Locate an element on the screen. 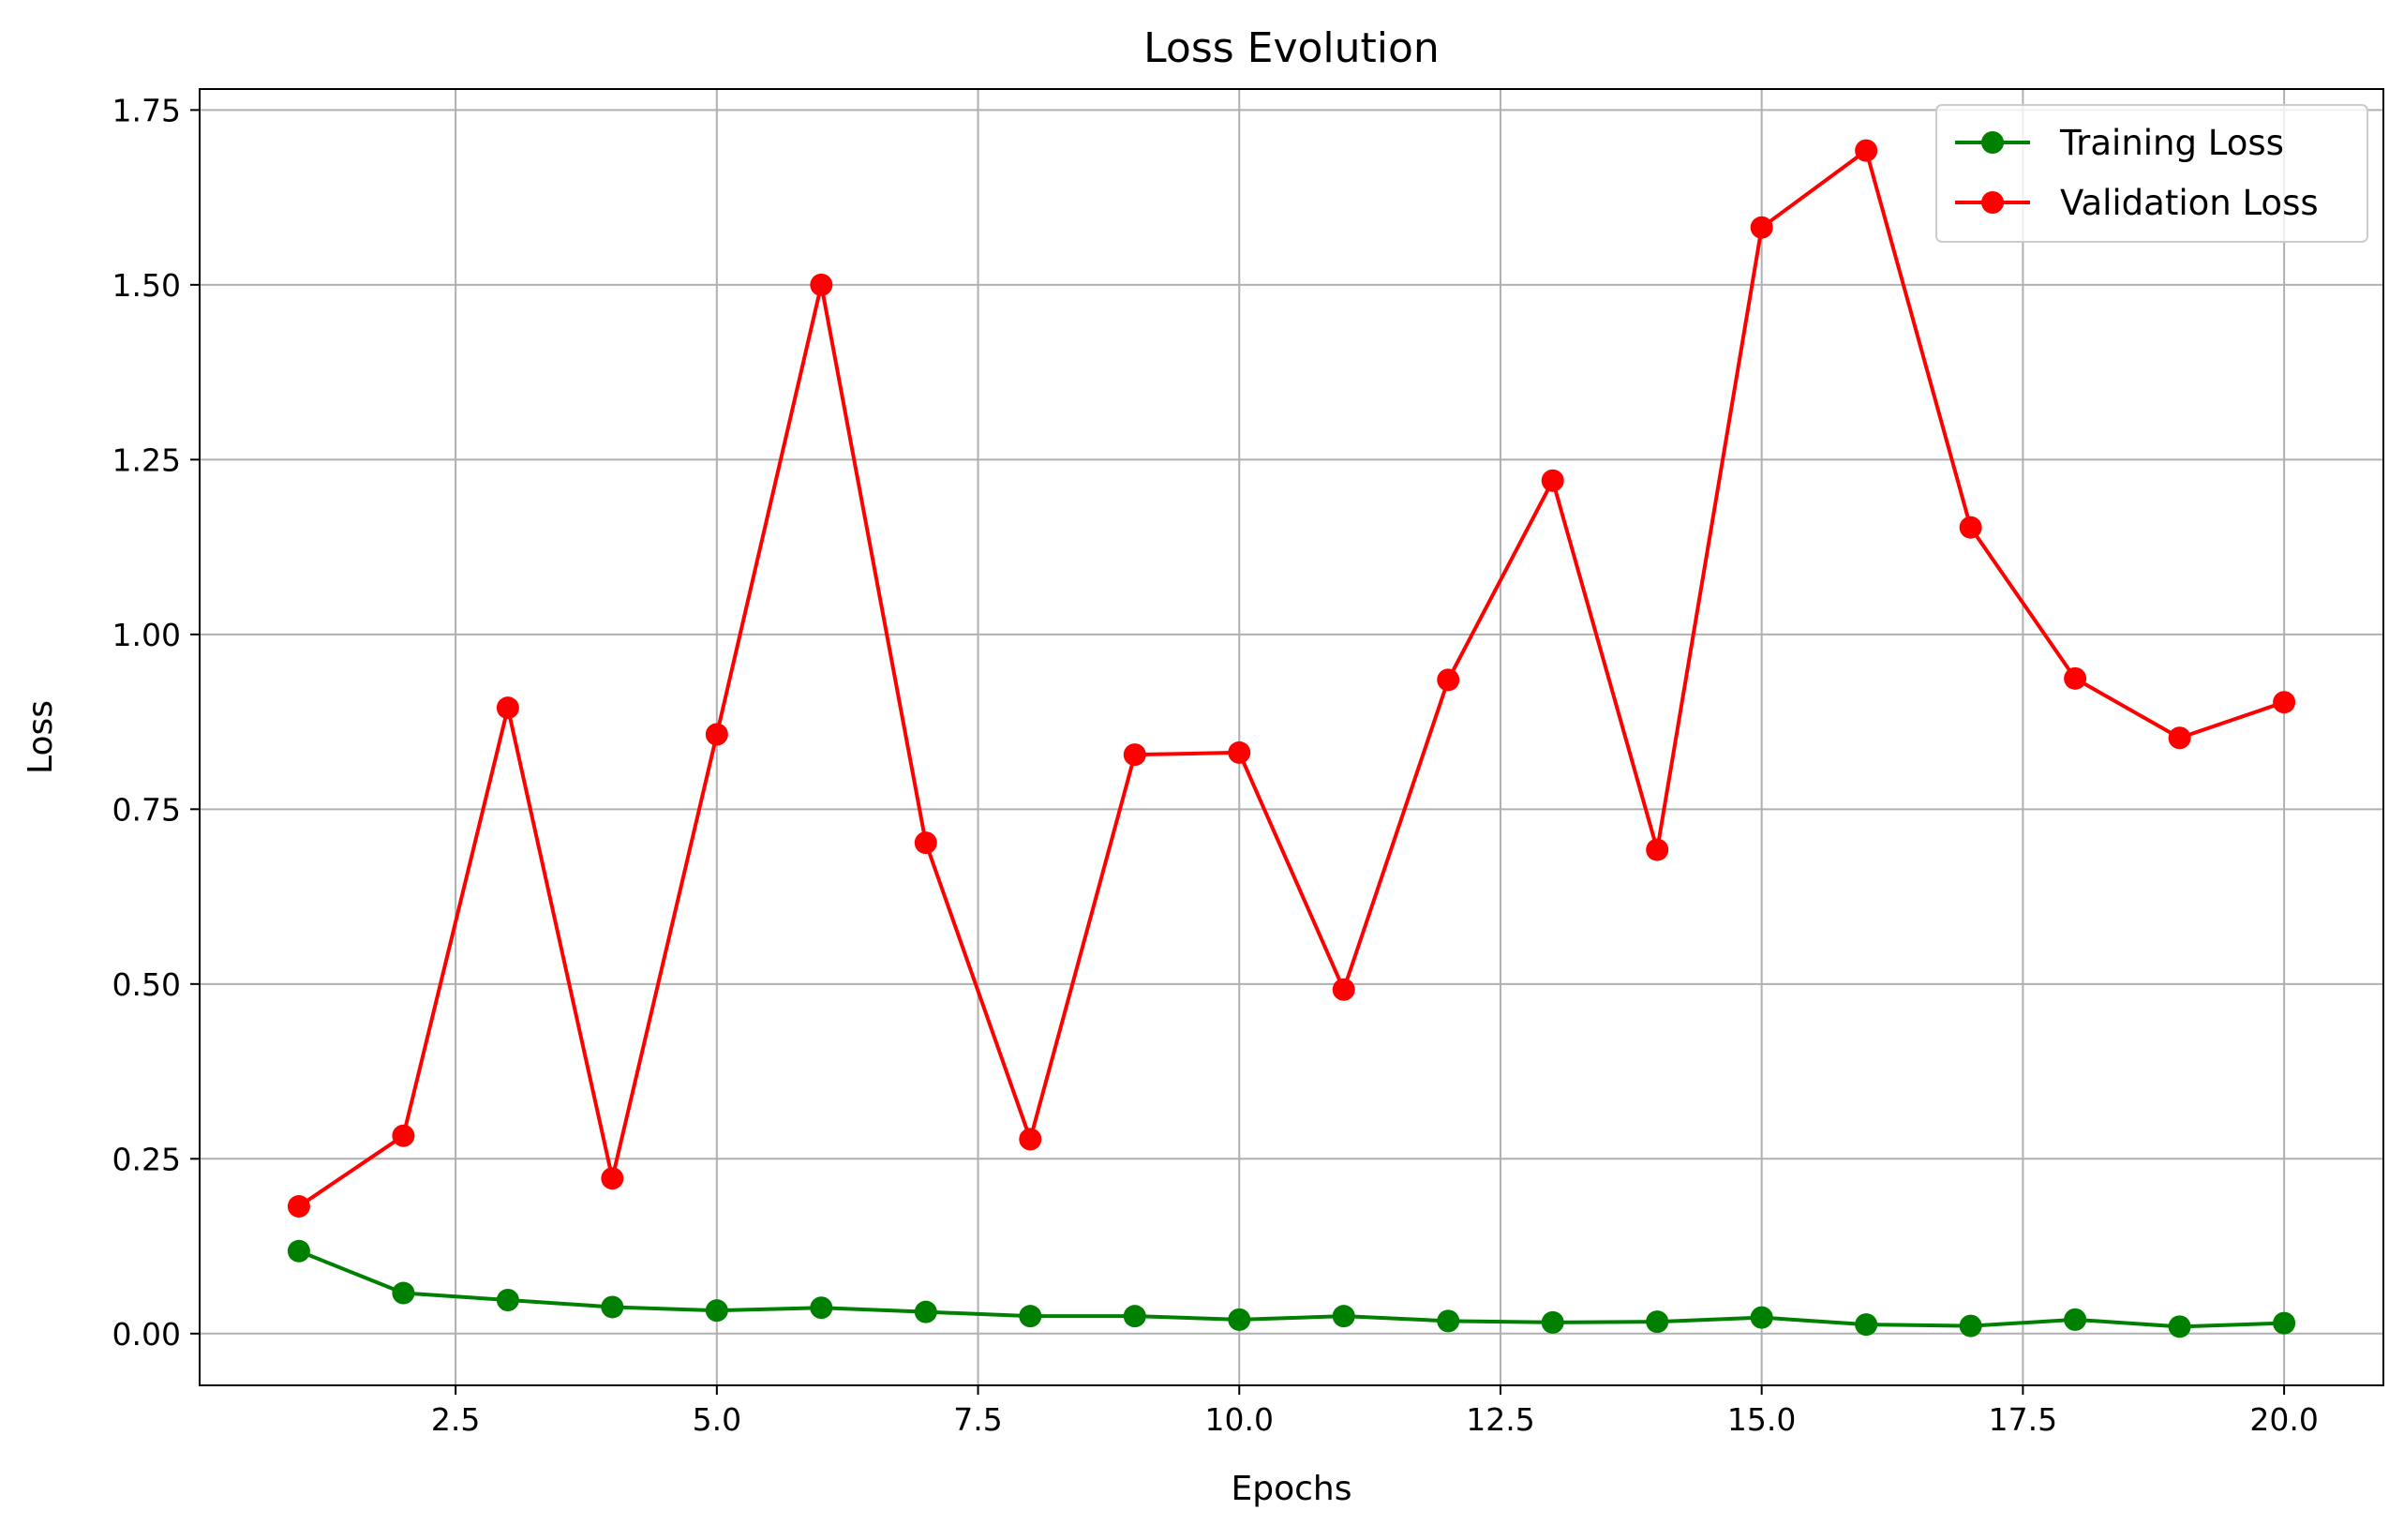  series-training-loss is located at coordinates (1291, 1288).